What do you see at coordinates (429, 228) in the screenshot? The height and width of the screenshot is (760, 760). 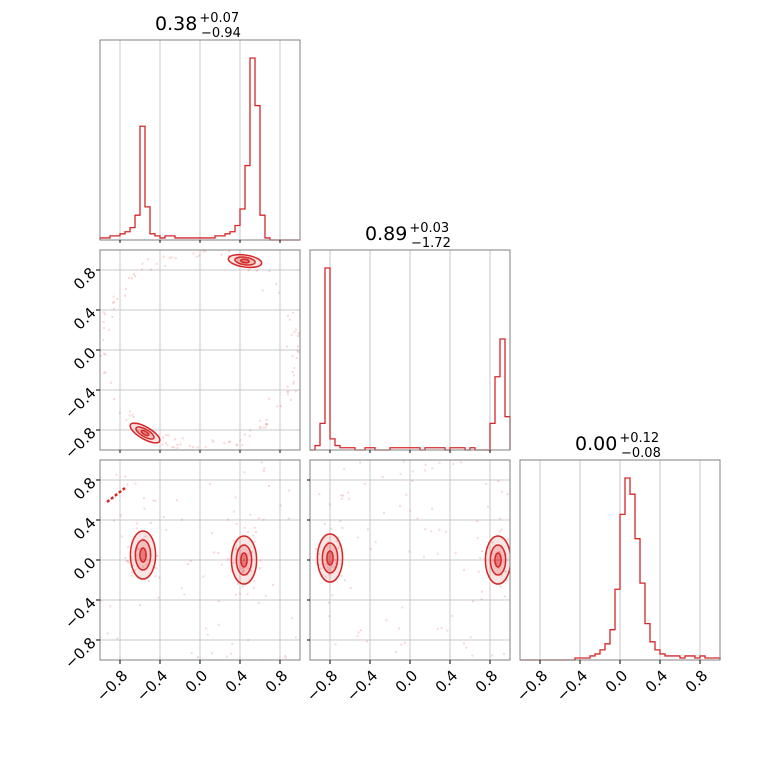 I see `title-plus-error: +0.03` at bounding box center [429, 228].